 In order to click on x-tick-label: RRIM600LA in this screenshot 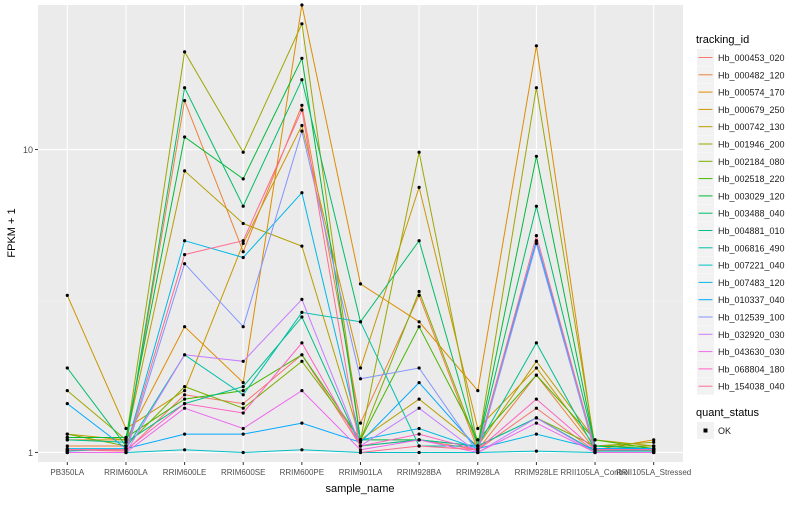, I will do `click(126, 472)`.